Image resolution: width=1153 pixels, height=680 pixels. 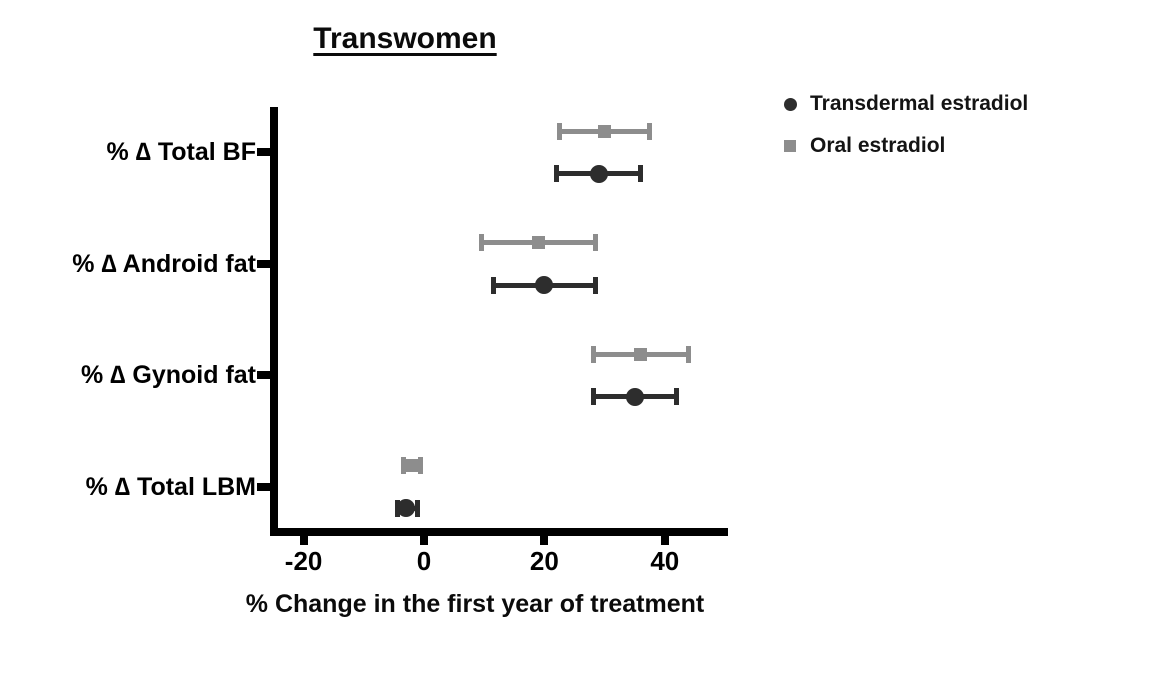 I want to click on legend-square-icon, so click(x=790, y=146).